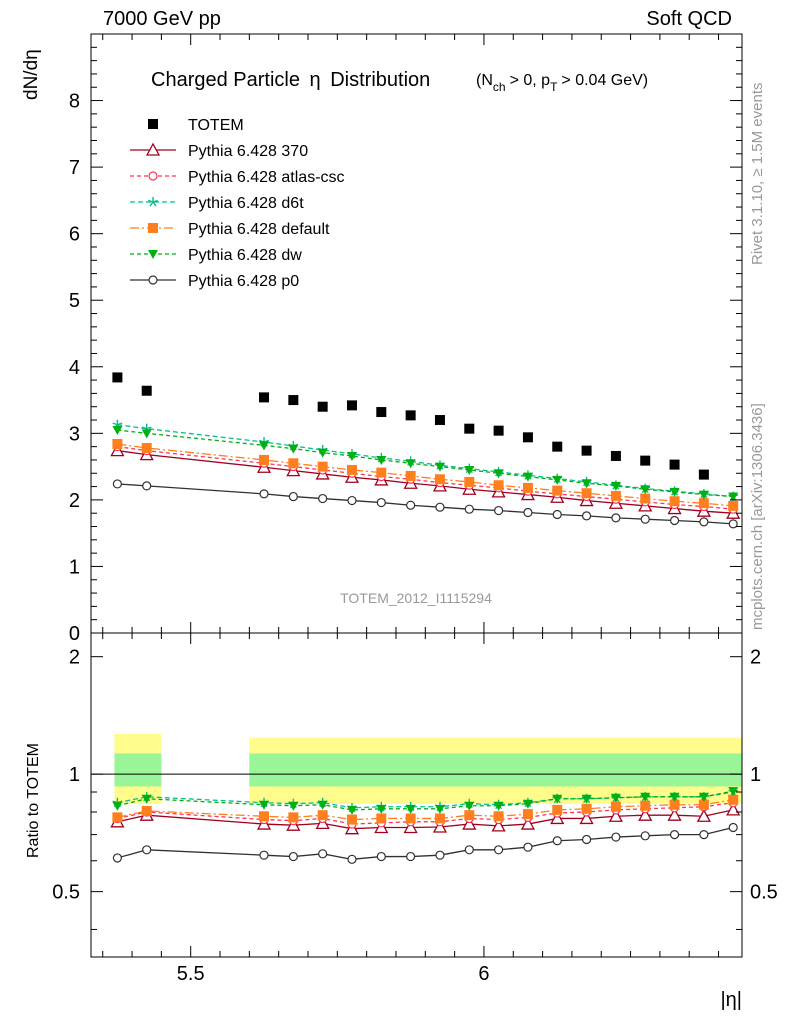  What do you see at coordinates (259, 229) in the screenshot?
I see `legend-label-pythia-6-428-default: Pythia 6.428 default` at bounding box center [259, 229].